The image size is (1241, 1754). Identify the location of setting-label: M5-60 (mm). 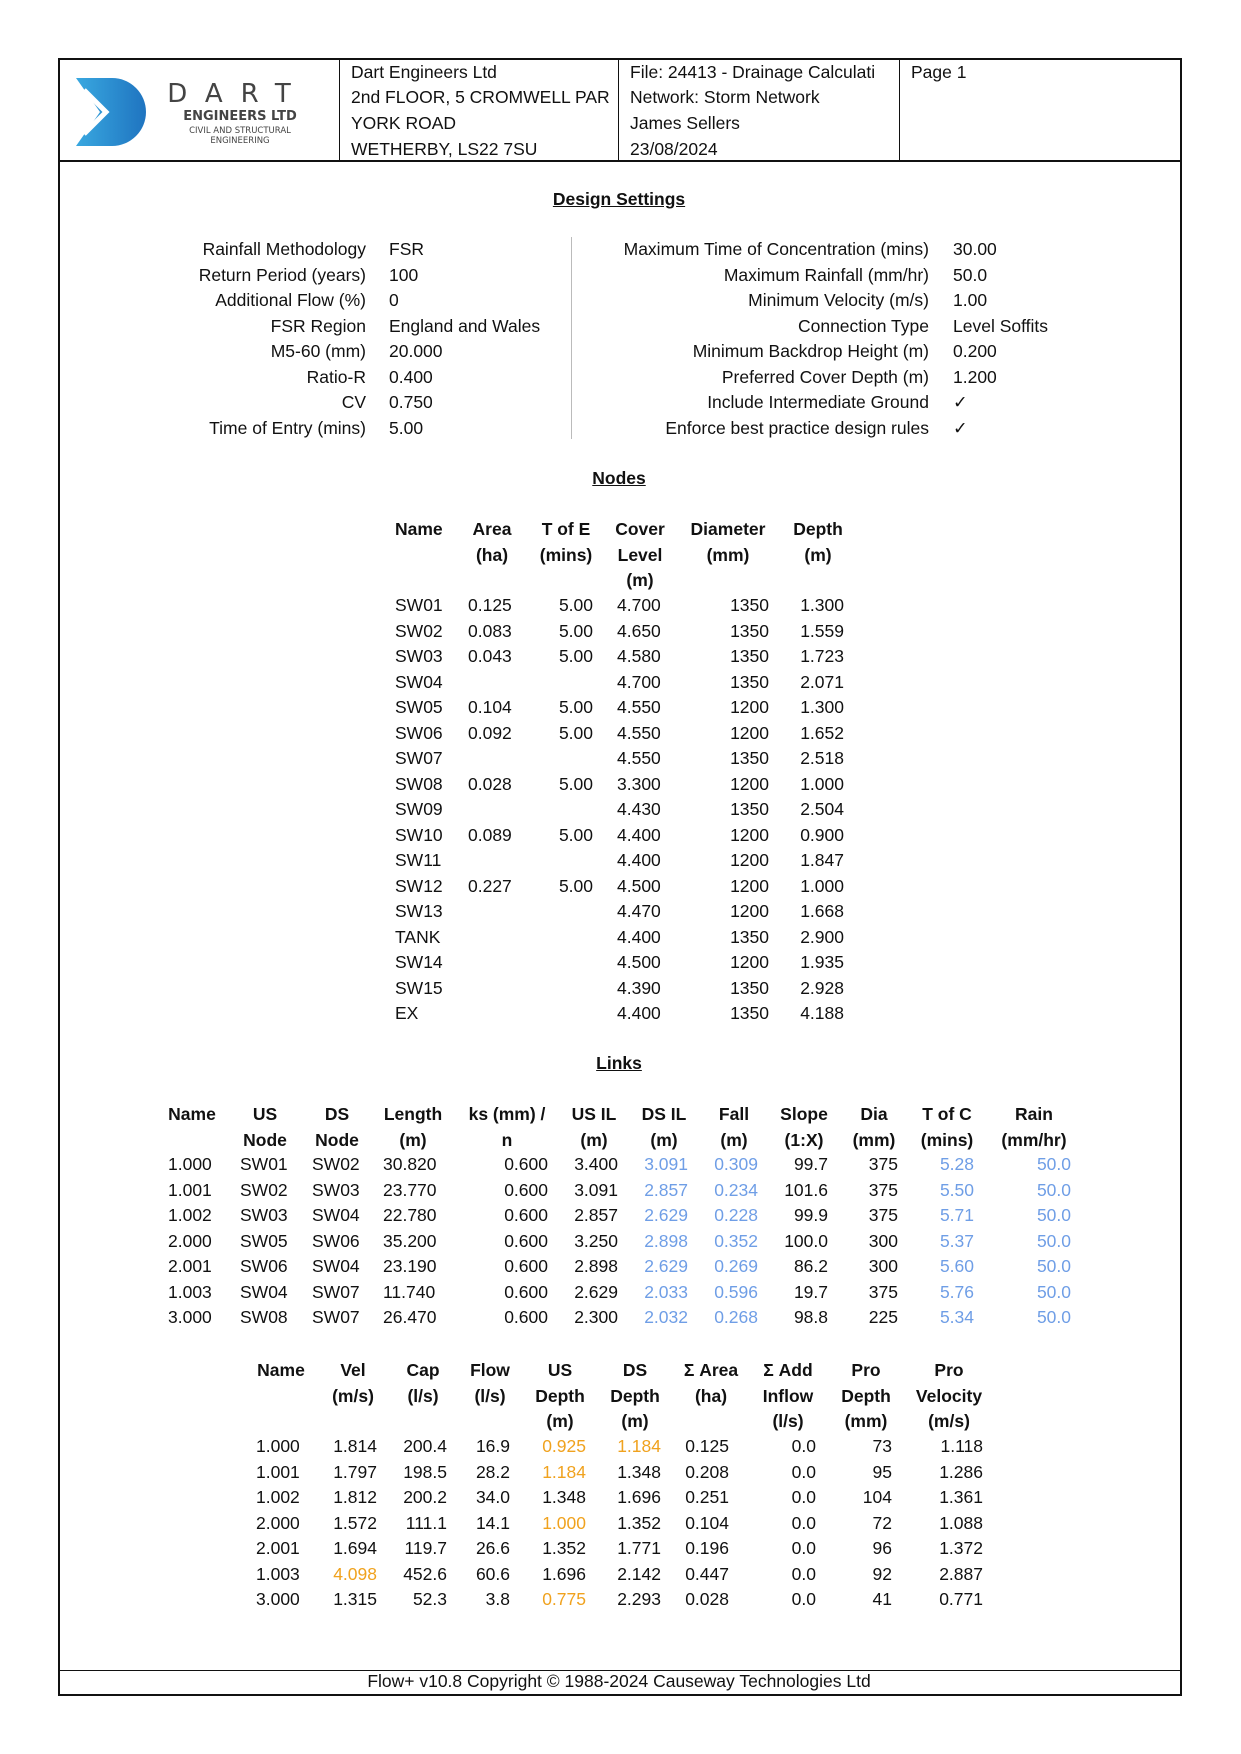
(318, 351).